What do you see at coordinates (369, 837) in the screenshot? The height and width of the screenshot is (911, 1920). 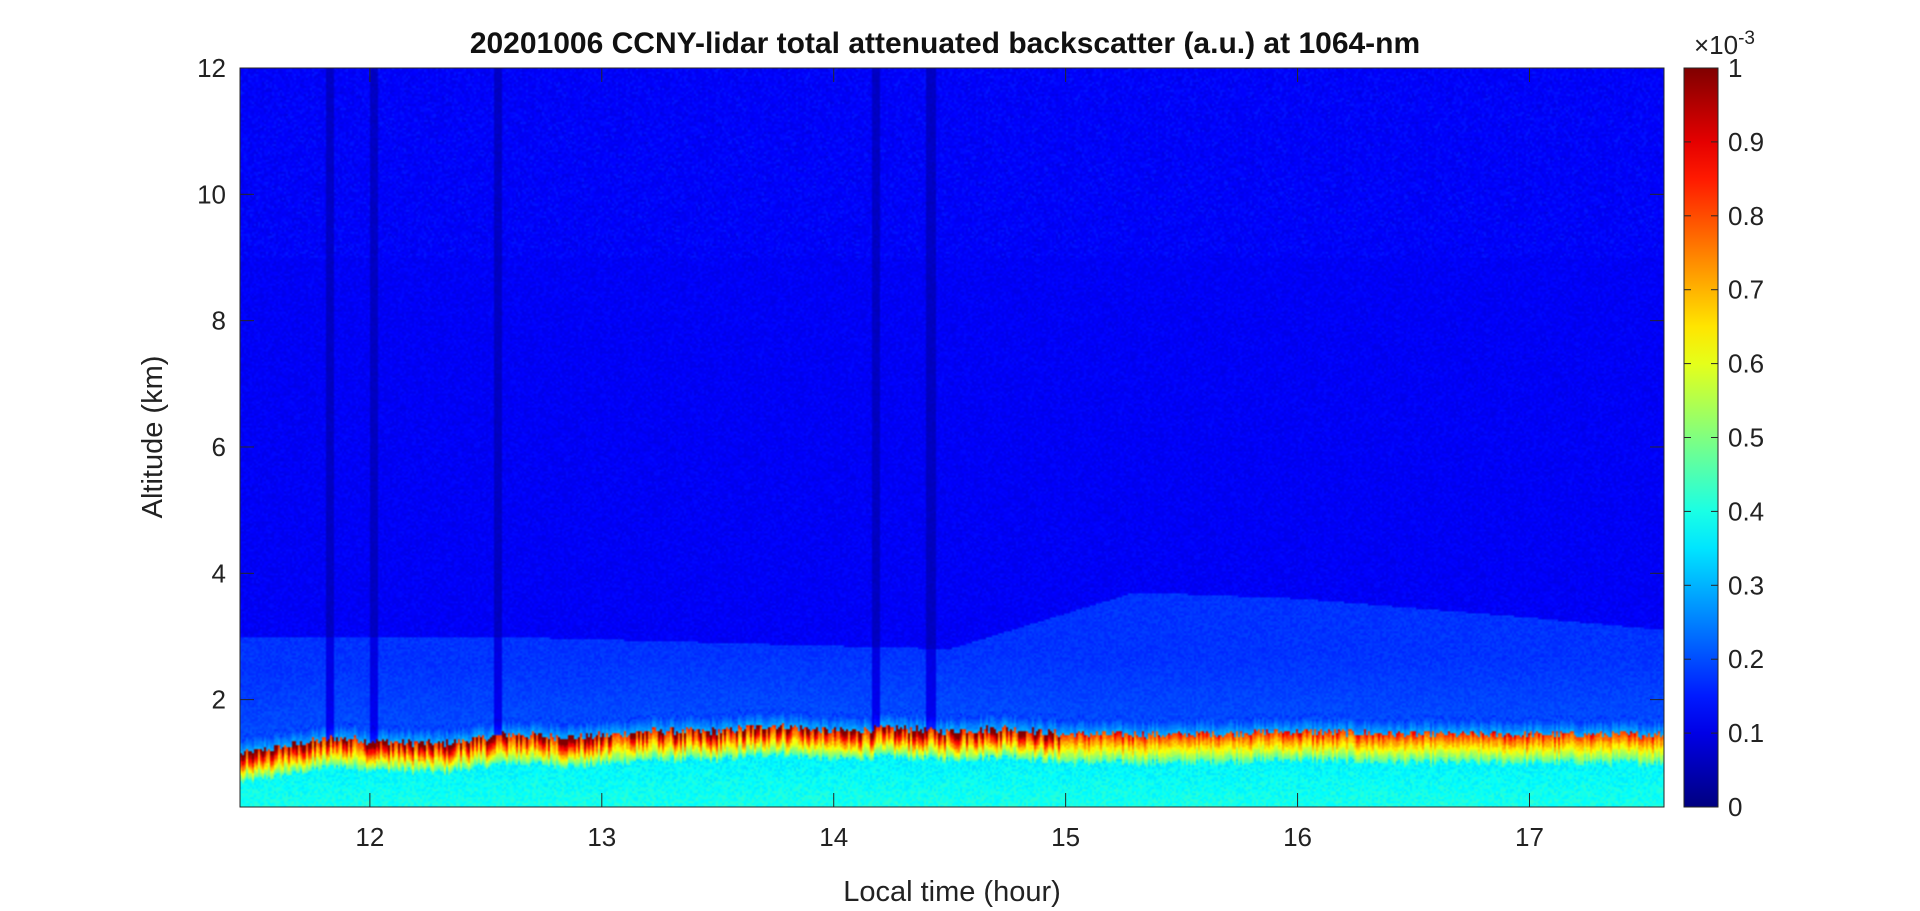 I see `x-tick-label: 12` at bounding box center [369, 837].